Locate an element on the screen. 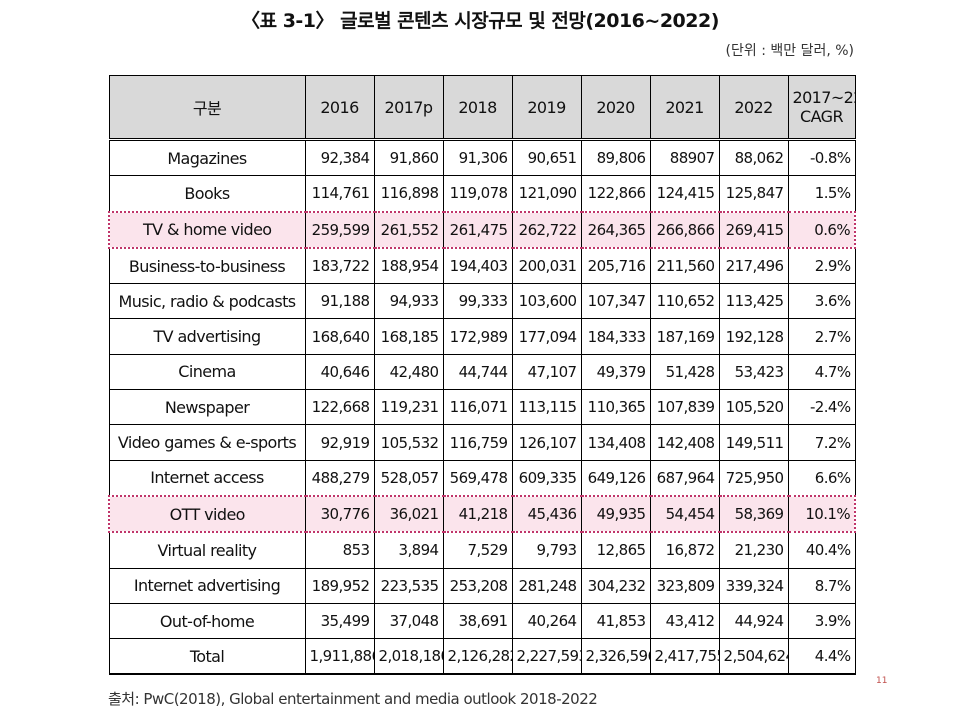 This screenshot has height=720, width=960. value-cell: 122,866 is located at coordinates (615, 194).